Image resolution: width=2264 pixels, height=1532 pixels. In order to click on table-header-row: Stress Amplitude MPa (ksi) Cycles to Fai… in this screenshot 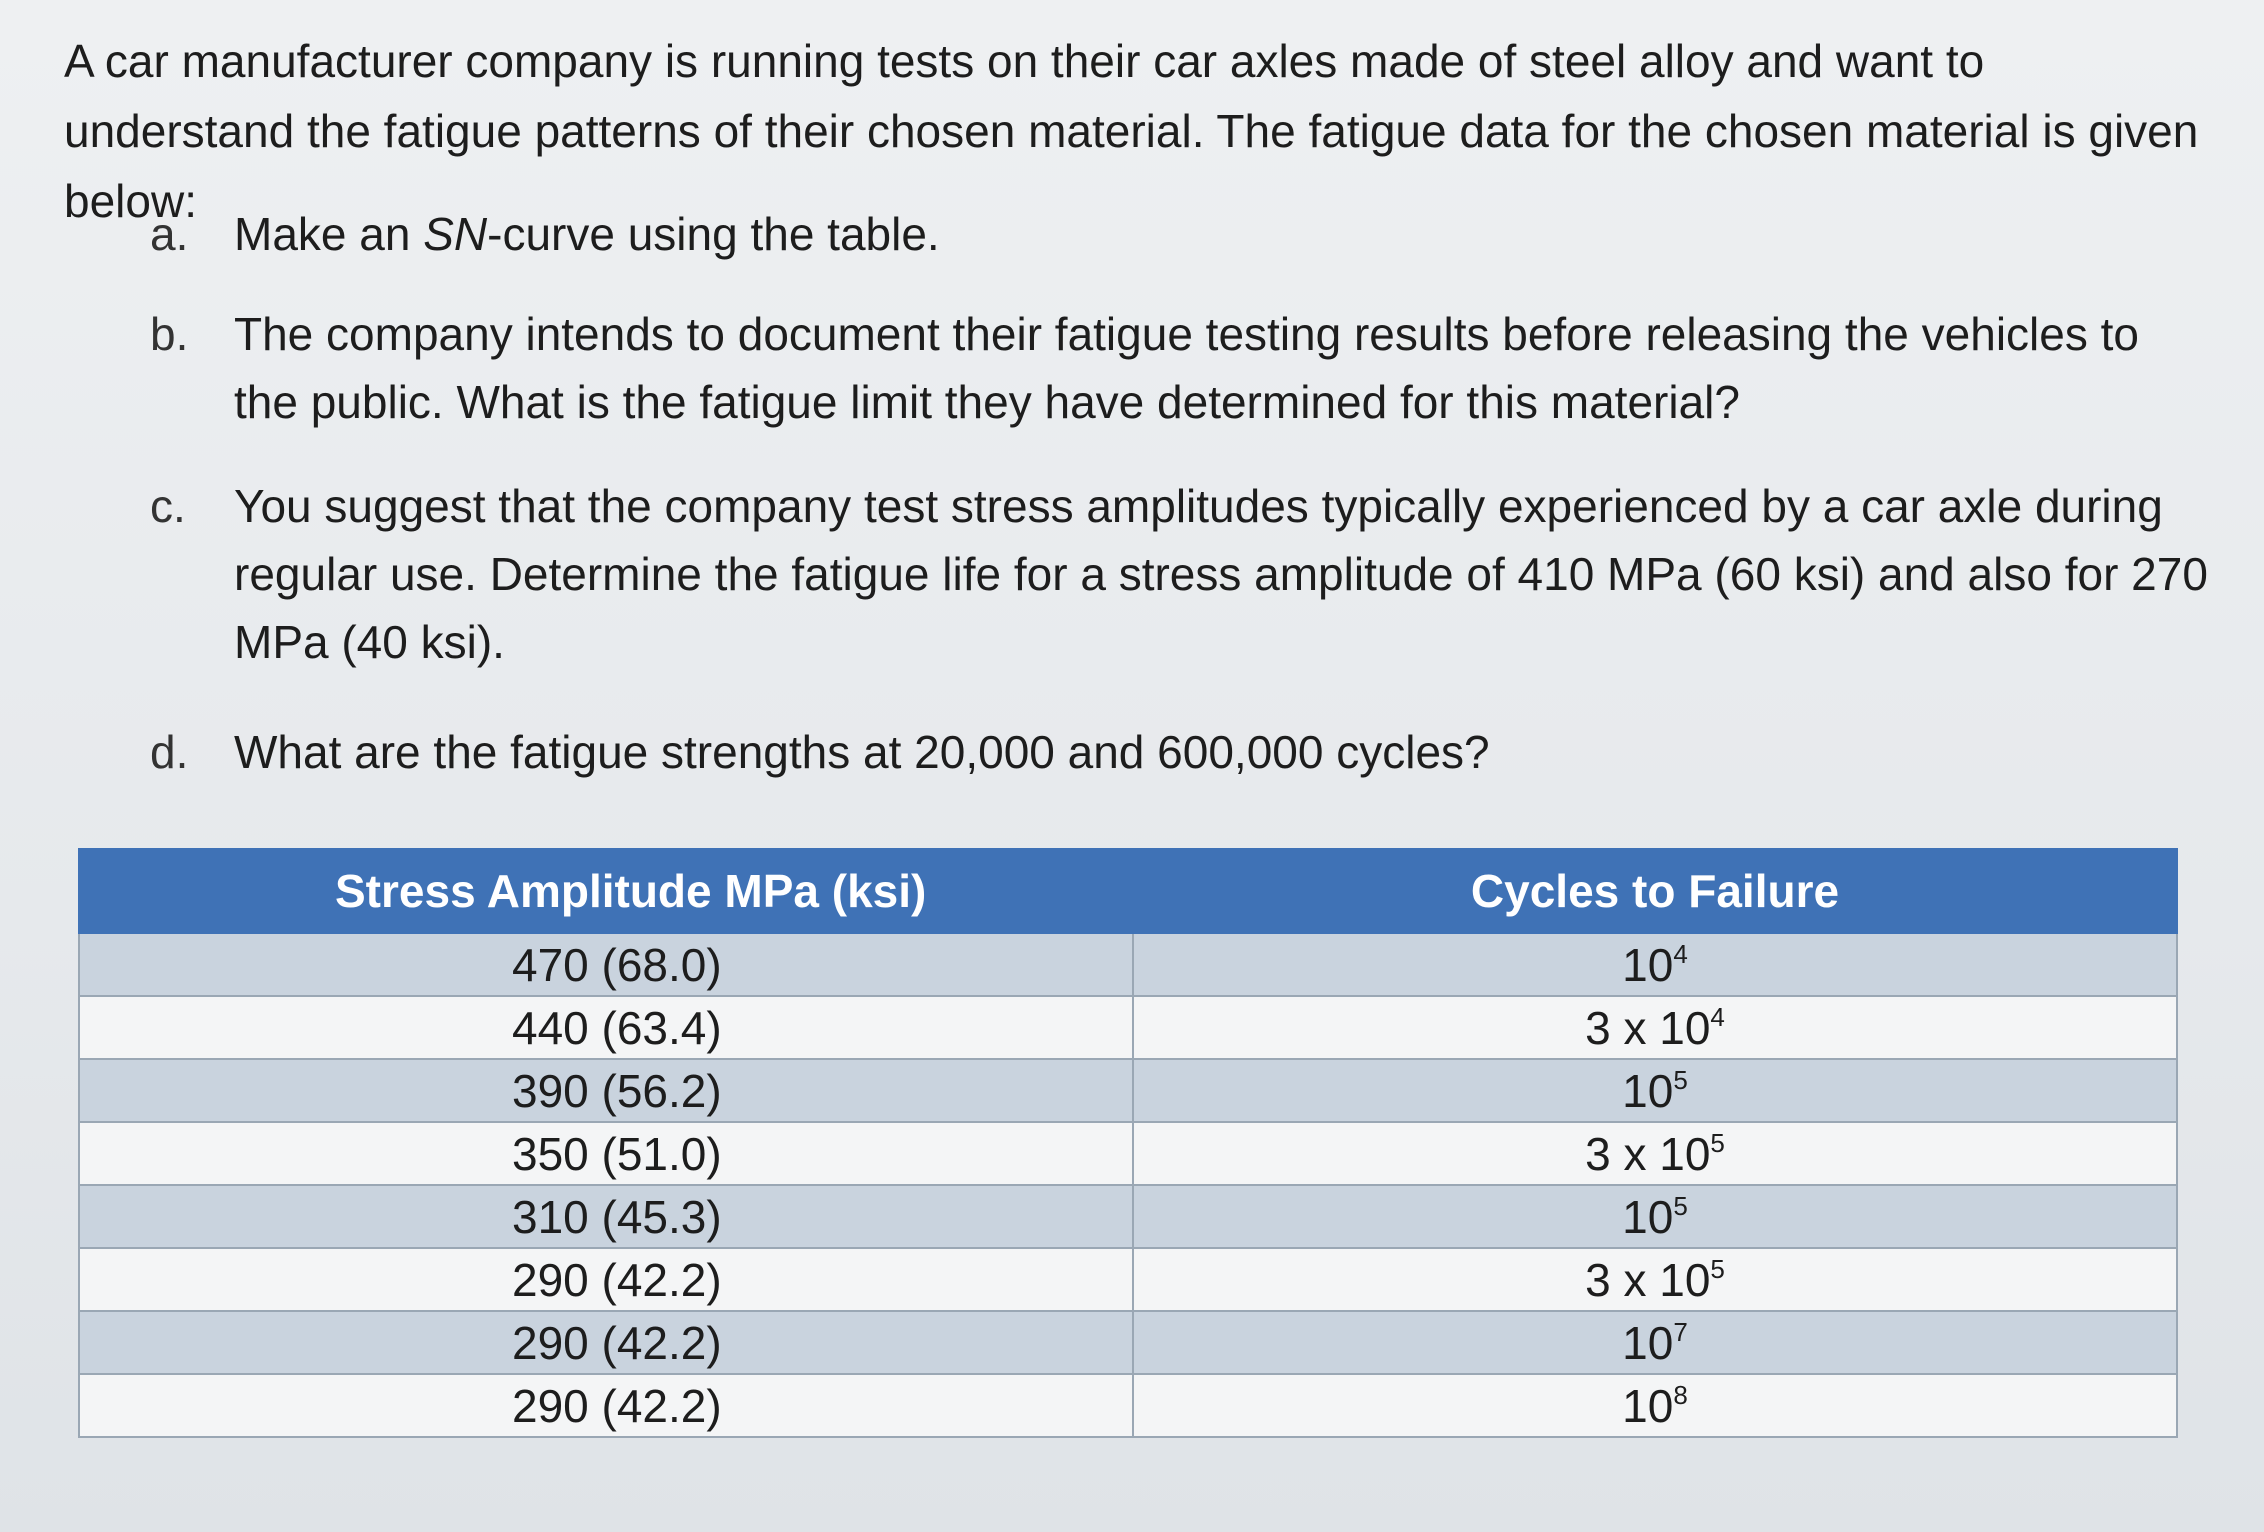, I will do `click(1128, 891)`.